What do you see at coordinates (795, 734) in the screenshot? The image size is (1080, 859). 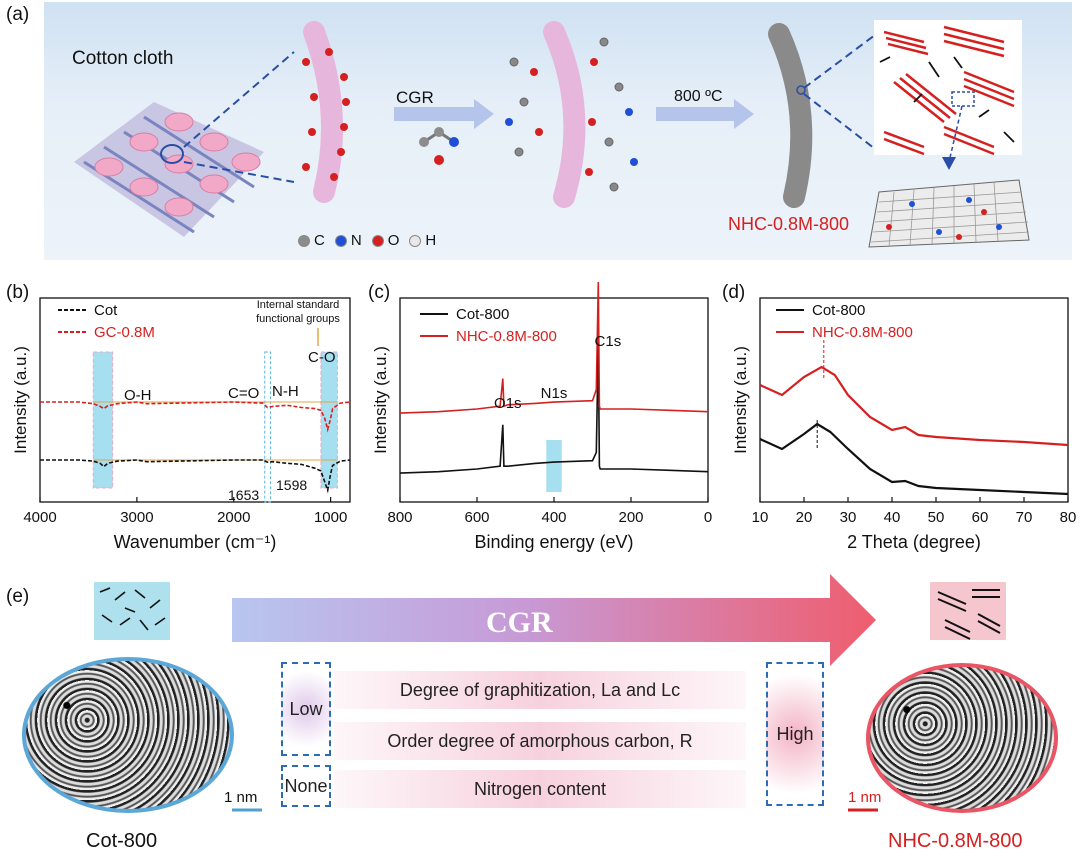 I see `high-box: High` at bounding box center [795, 734].